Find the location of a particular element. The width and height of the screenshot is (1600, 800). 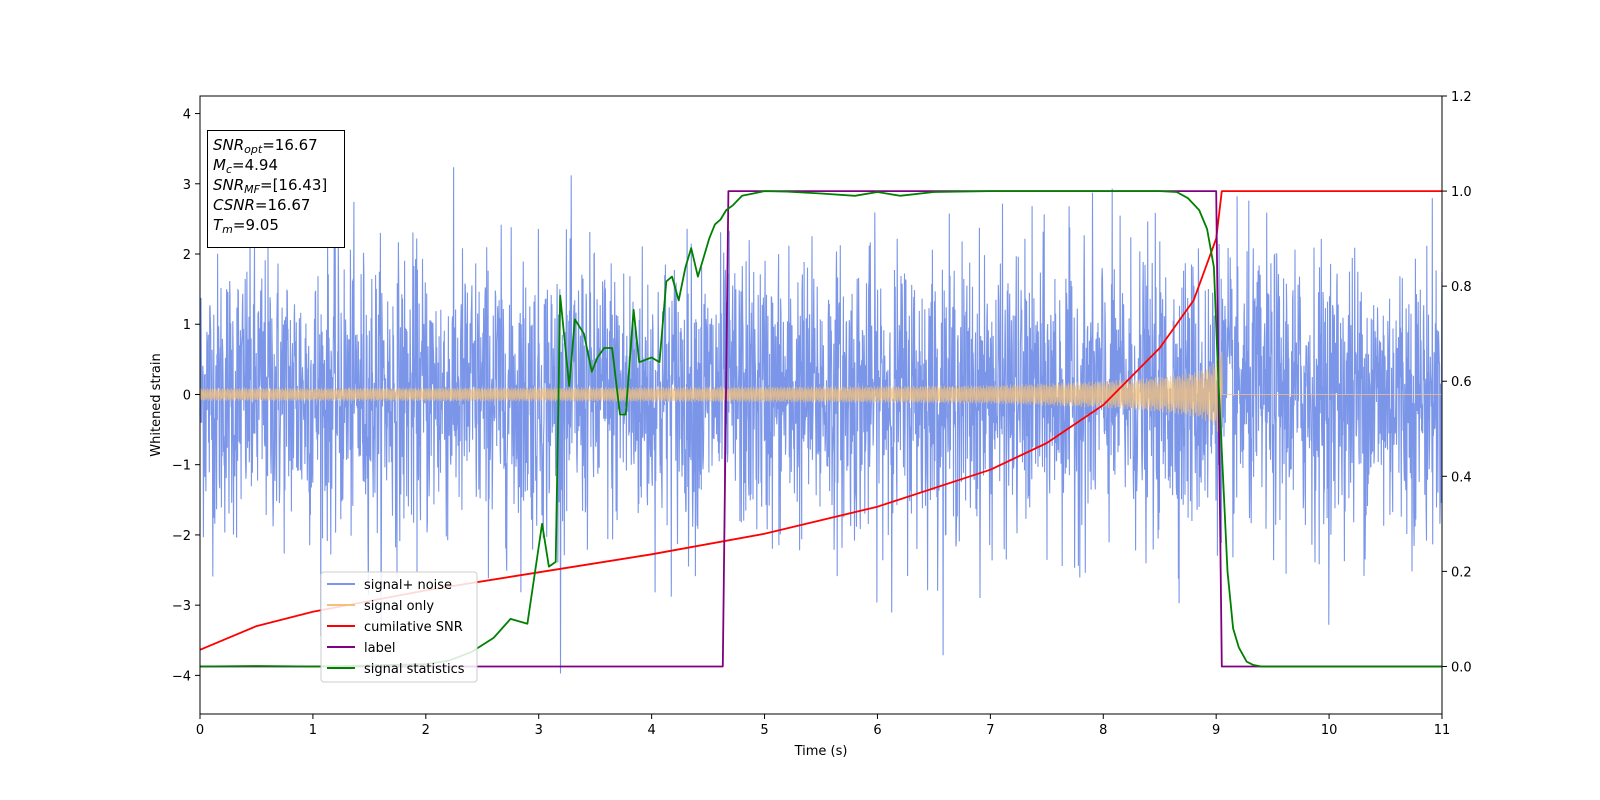

x-tick-label: 1 is located at coordinates (313, 730).